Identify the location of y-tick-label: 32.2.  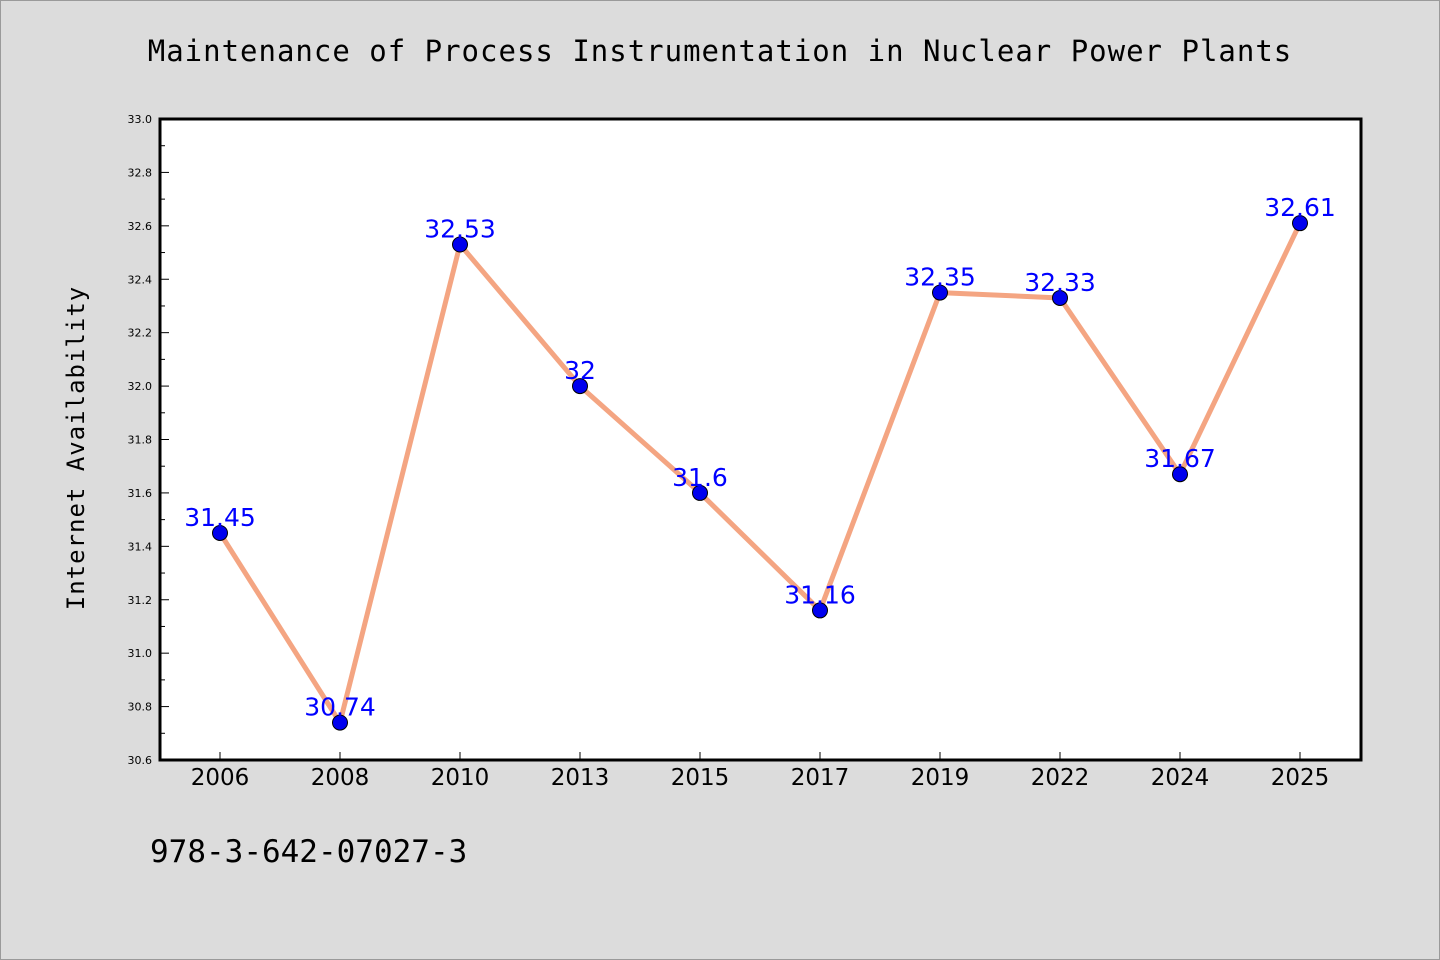
(140, 333).